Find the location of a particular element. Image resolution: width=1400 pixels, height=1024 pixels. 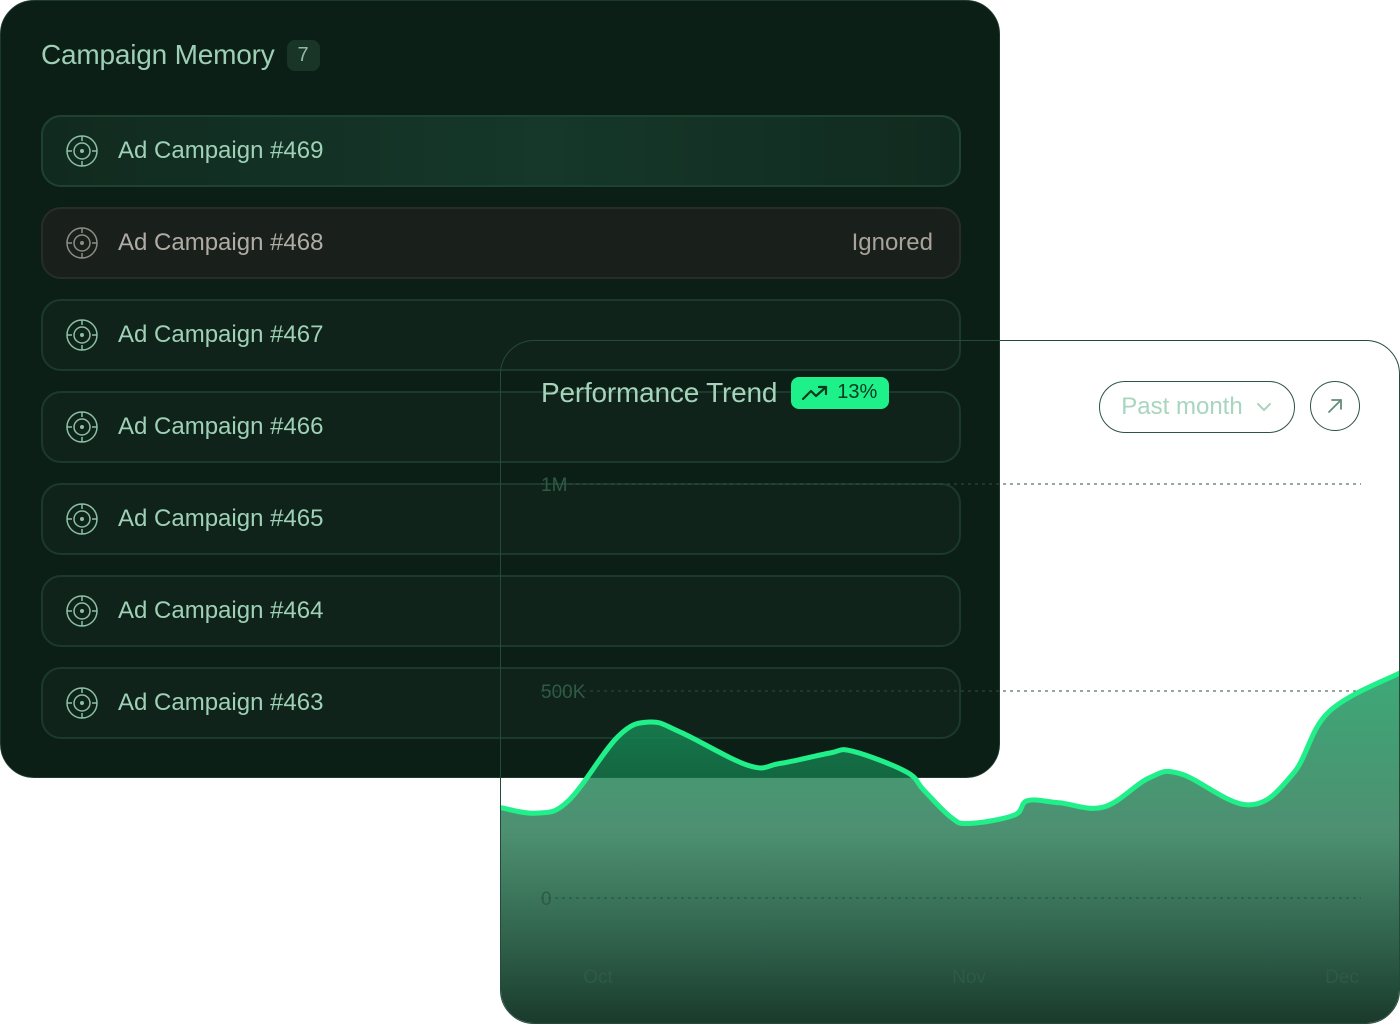

expand-button is located at coordinates (1335, 406).